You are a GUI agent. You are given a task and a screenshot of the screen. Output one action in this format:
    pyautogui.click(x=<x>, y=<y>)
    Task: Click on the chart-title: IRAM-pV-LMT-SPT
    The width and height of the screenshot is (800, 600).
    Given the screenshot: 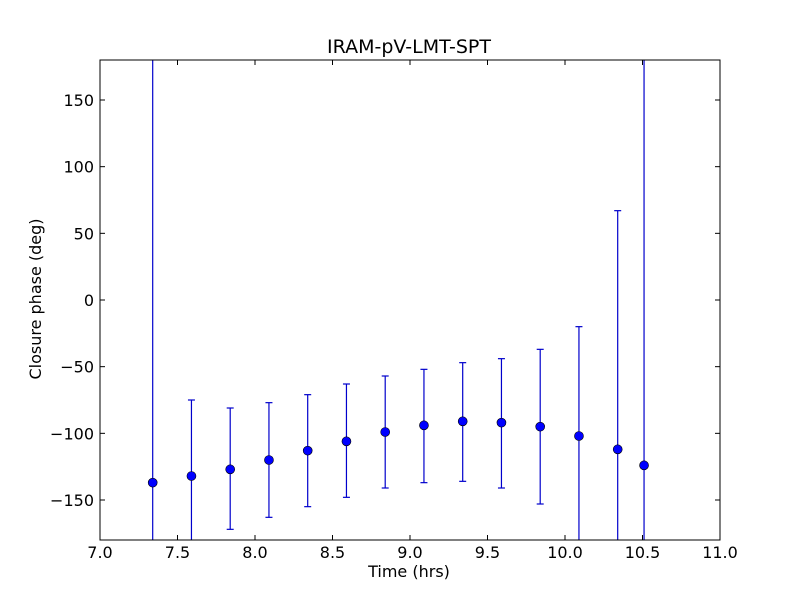 What is the action you would take?
    pyautogui.click(x=409, y=47)
    